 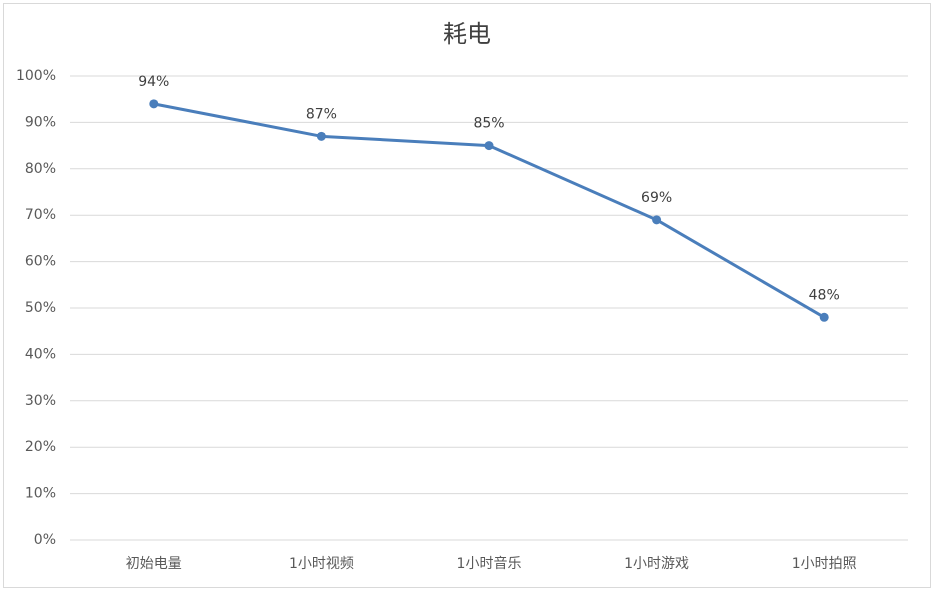 I want to click on x-tick-label: 1小时视频, so click(x=321, y=564).